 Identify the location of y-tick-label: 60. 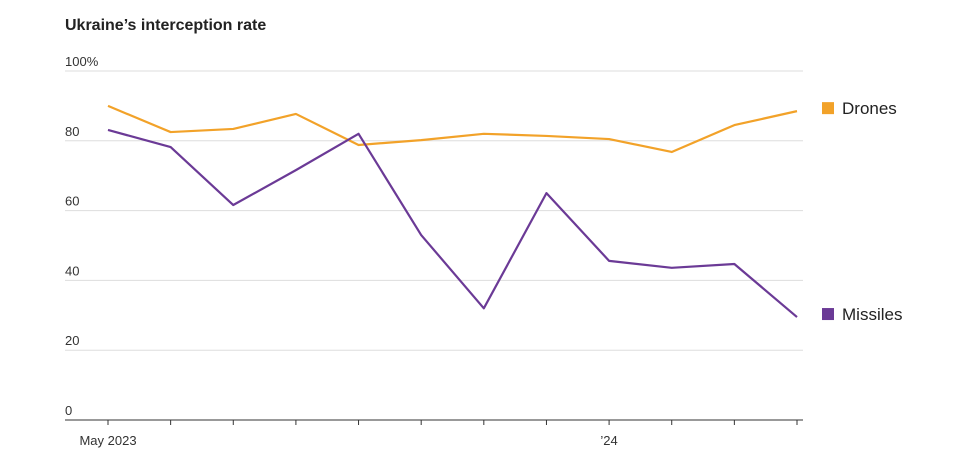
(72, 201).